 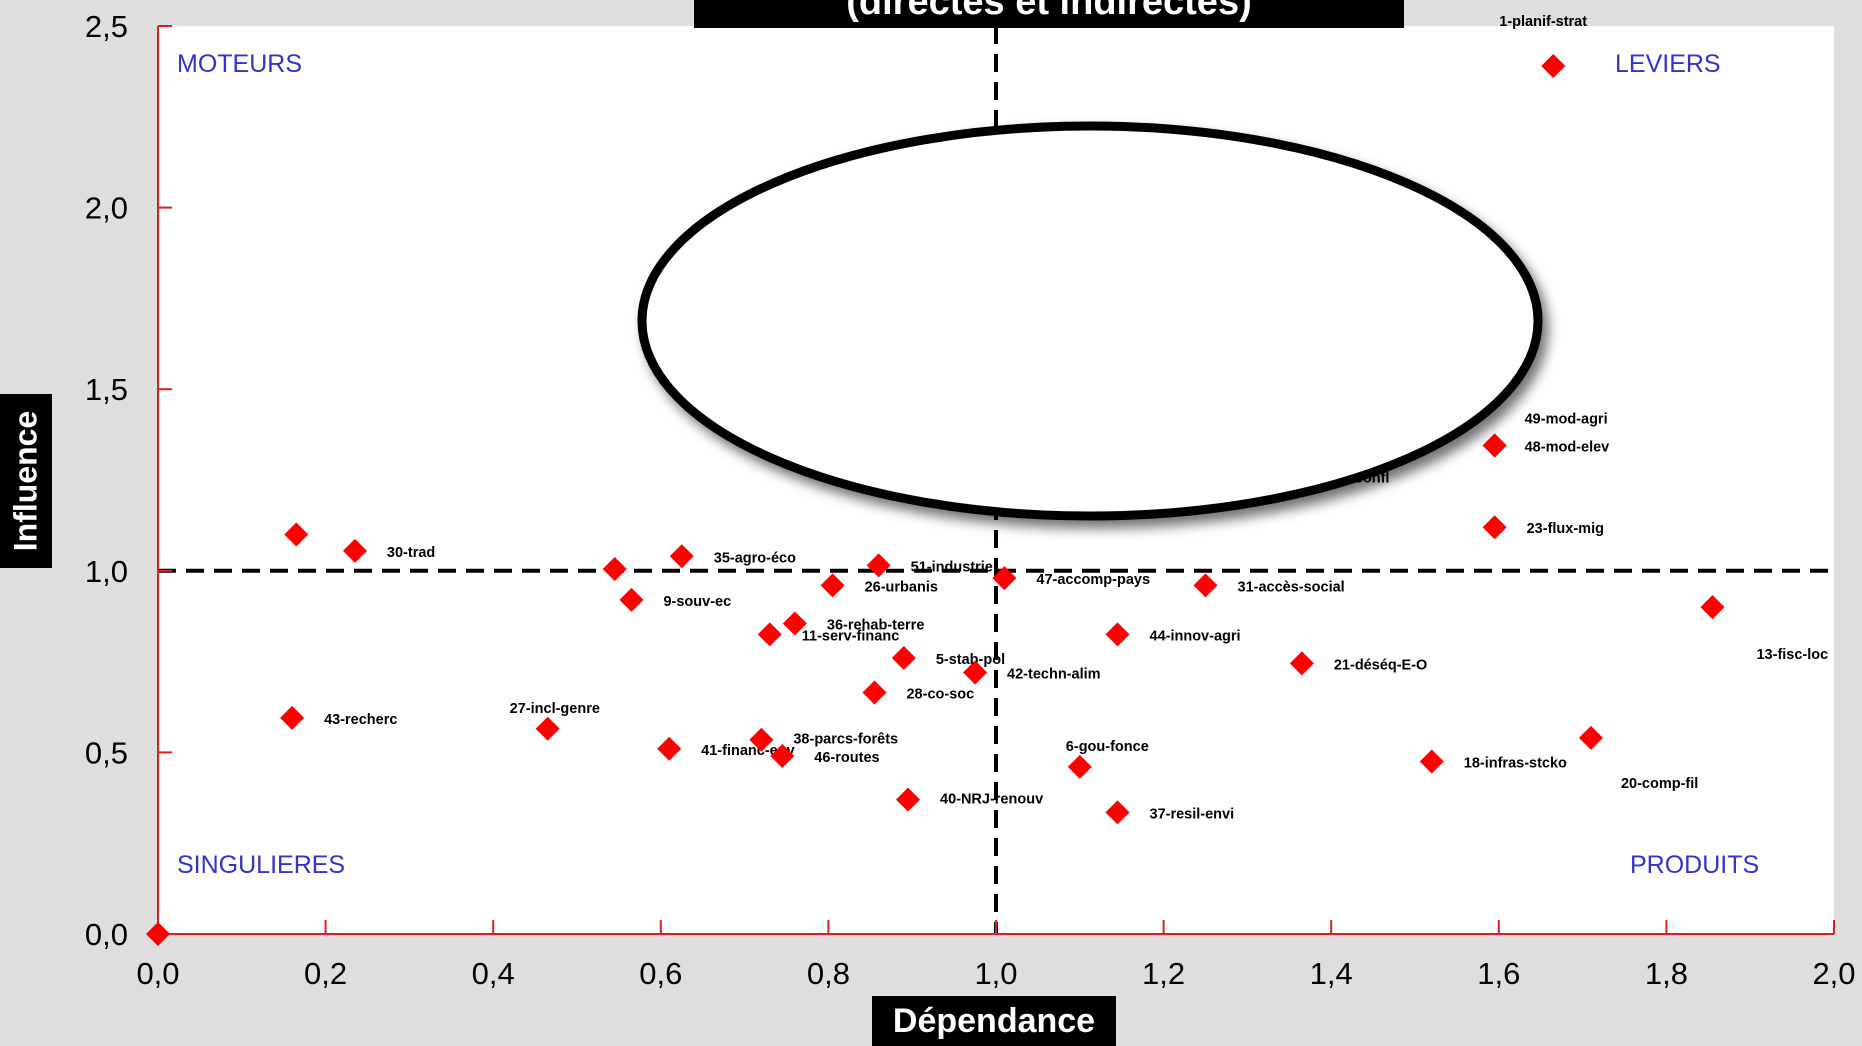 I want to click on data-point-label: 6-gou-fonce, so click(x=1107, y=747).